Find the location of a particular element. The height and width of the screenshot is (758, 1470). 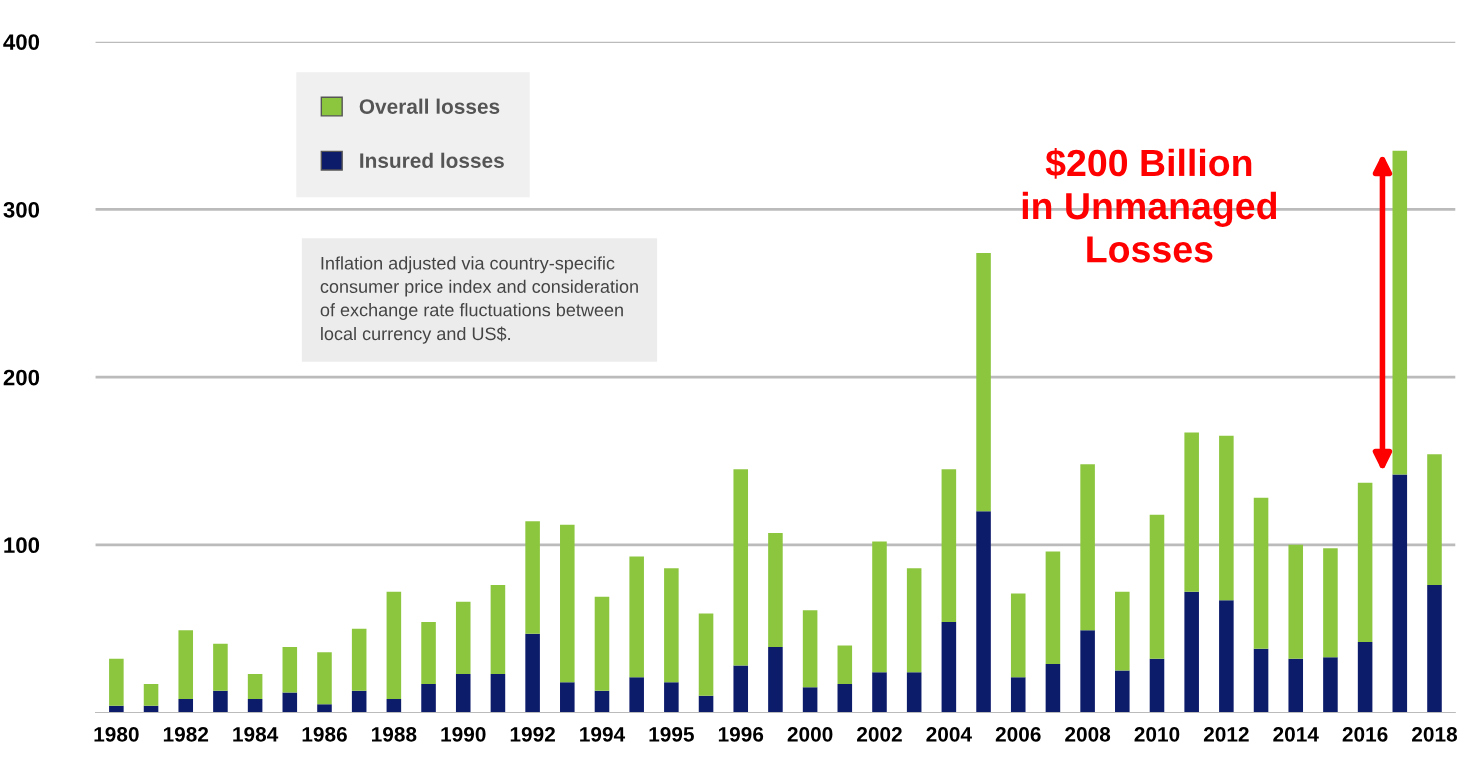

x-tick-label: 1992 is located at coordinates (532, 734).